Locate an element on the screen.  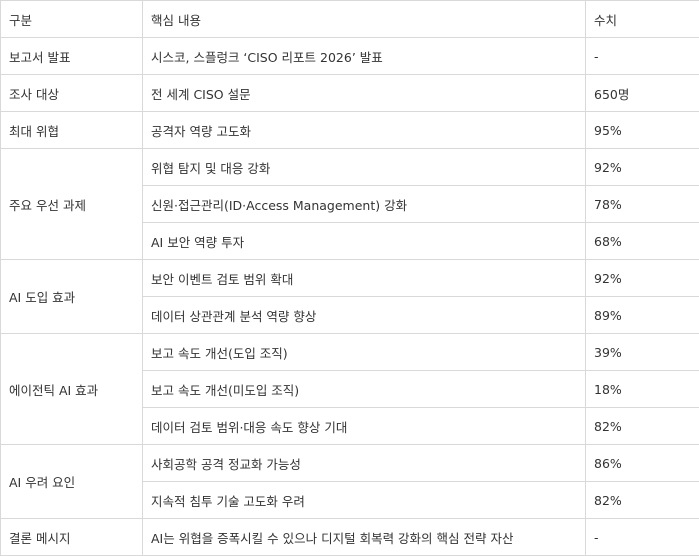
content-cell: 시스코, 스플렁크 ‘CISO 리포트 2026’ 발표 is located at coordinates (364, 56).